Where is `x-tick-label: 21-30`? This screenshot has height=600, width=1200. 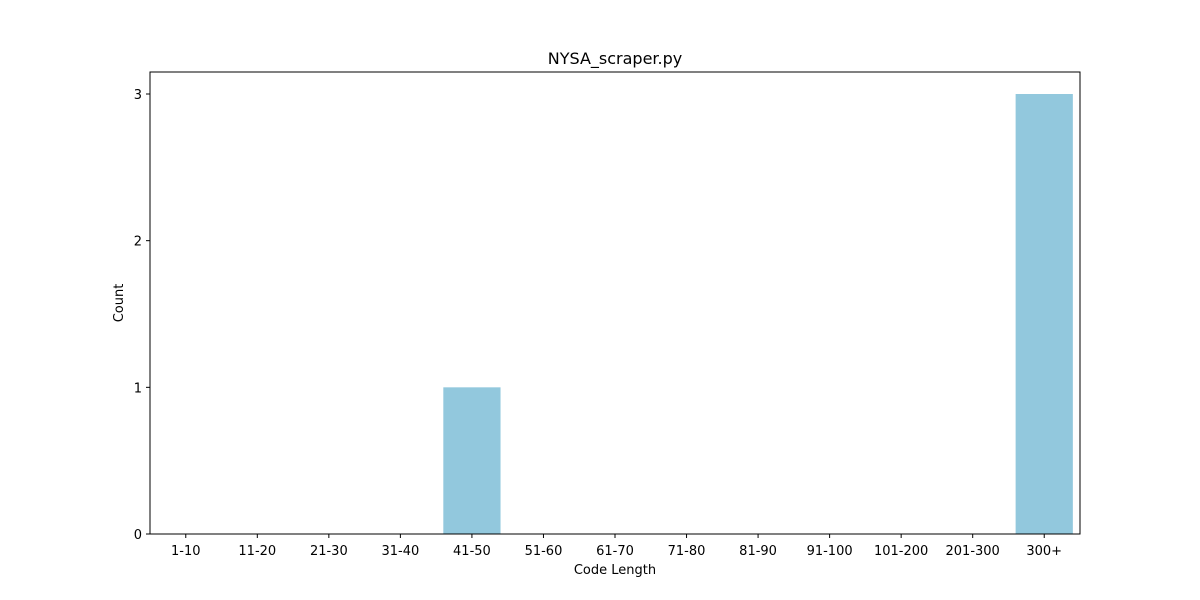 x-tick-label: 21-30 is located at coordinates (329, 551).